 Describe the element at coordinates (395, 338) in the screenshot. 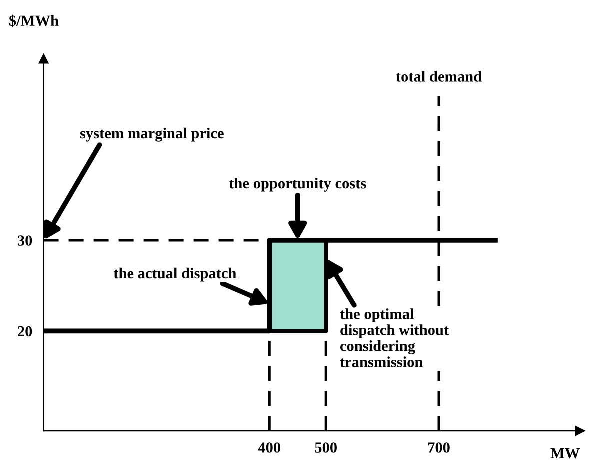

I see `annotation: the optimal dispatch without considering transmission` at that location.